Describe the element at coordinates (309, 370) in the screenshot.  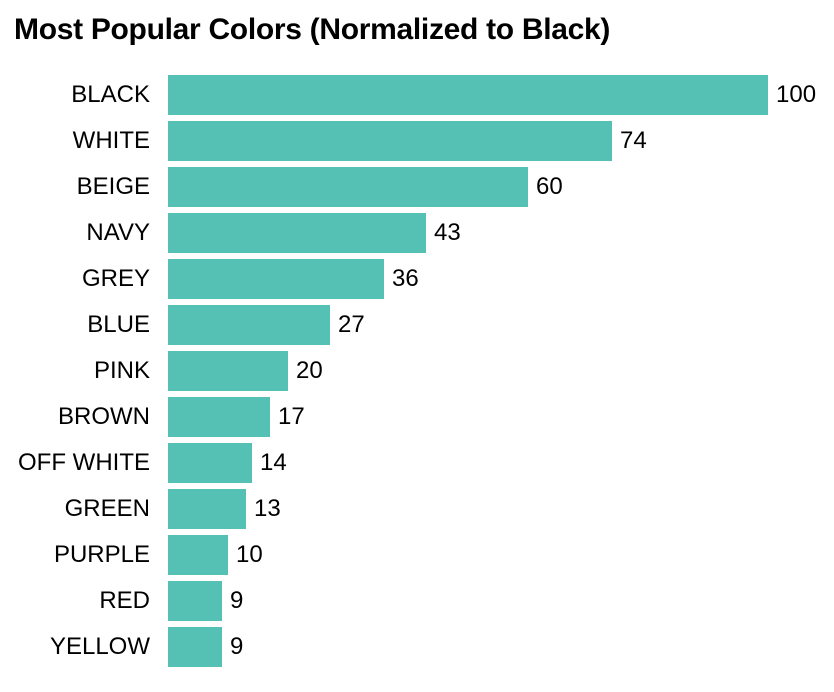
I see `value-label: 20` at that location.